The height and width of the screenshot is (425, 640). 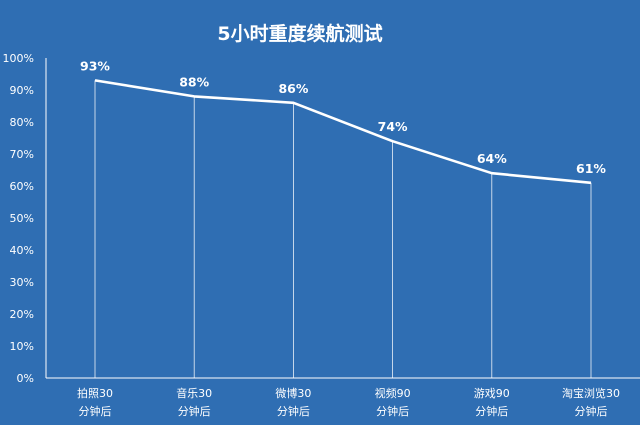 I want to click on data-label: 88%, so click(x=194, y=81).